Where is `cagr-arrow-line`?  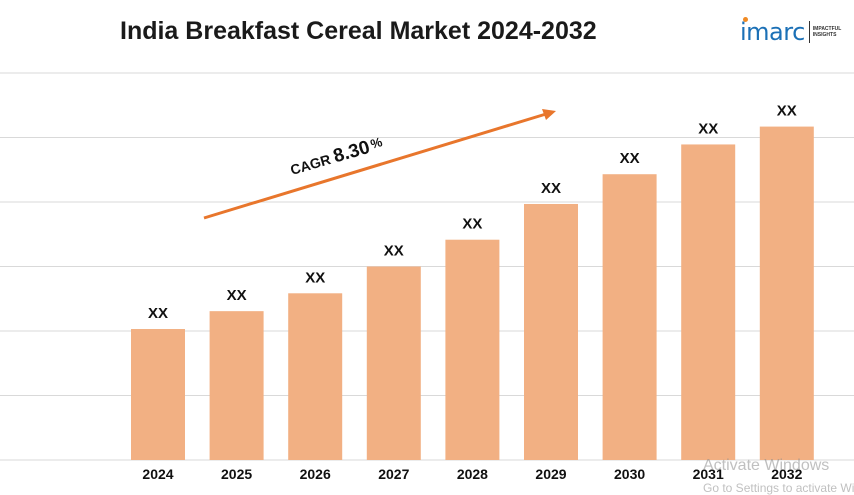 cagr-arrow-line is located at coordinates (375, 166).